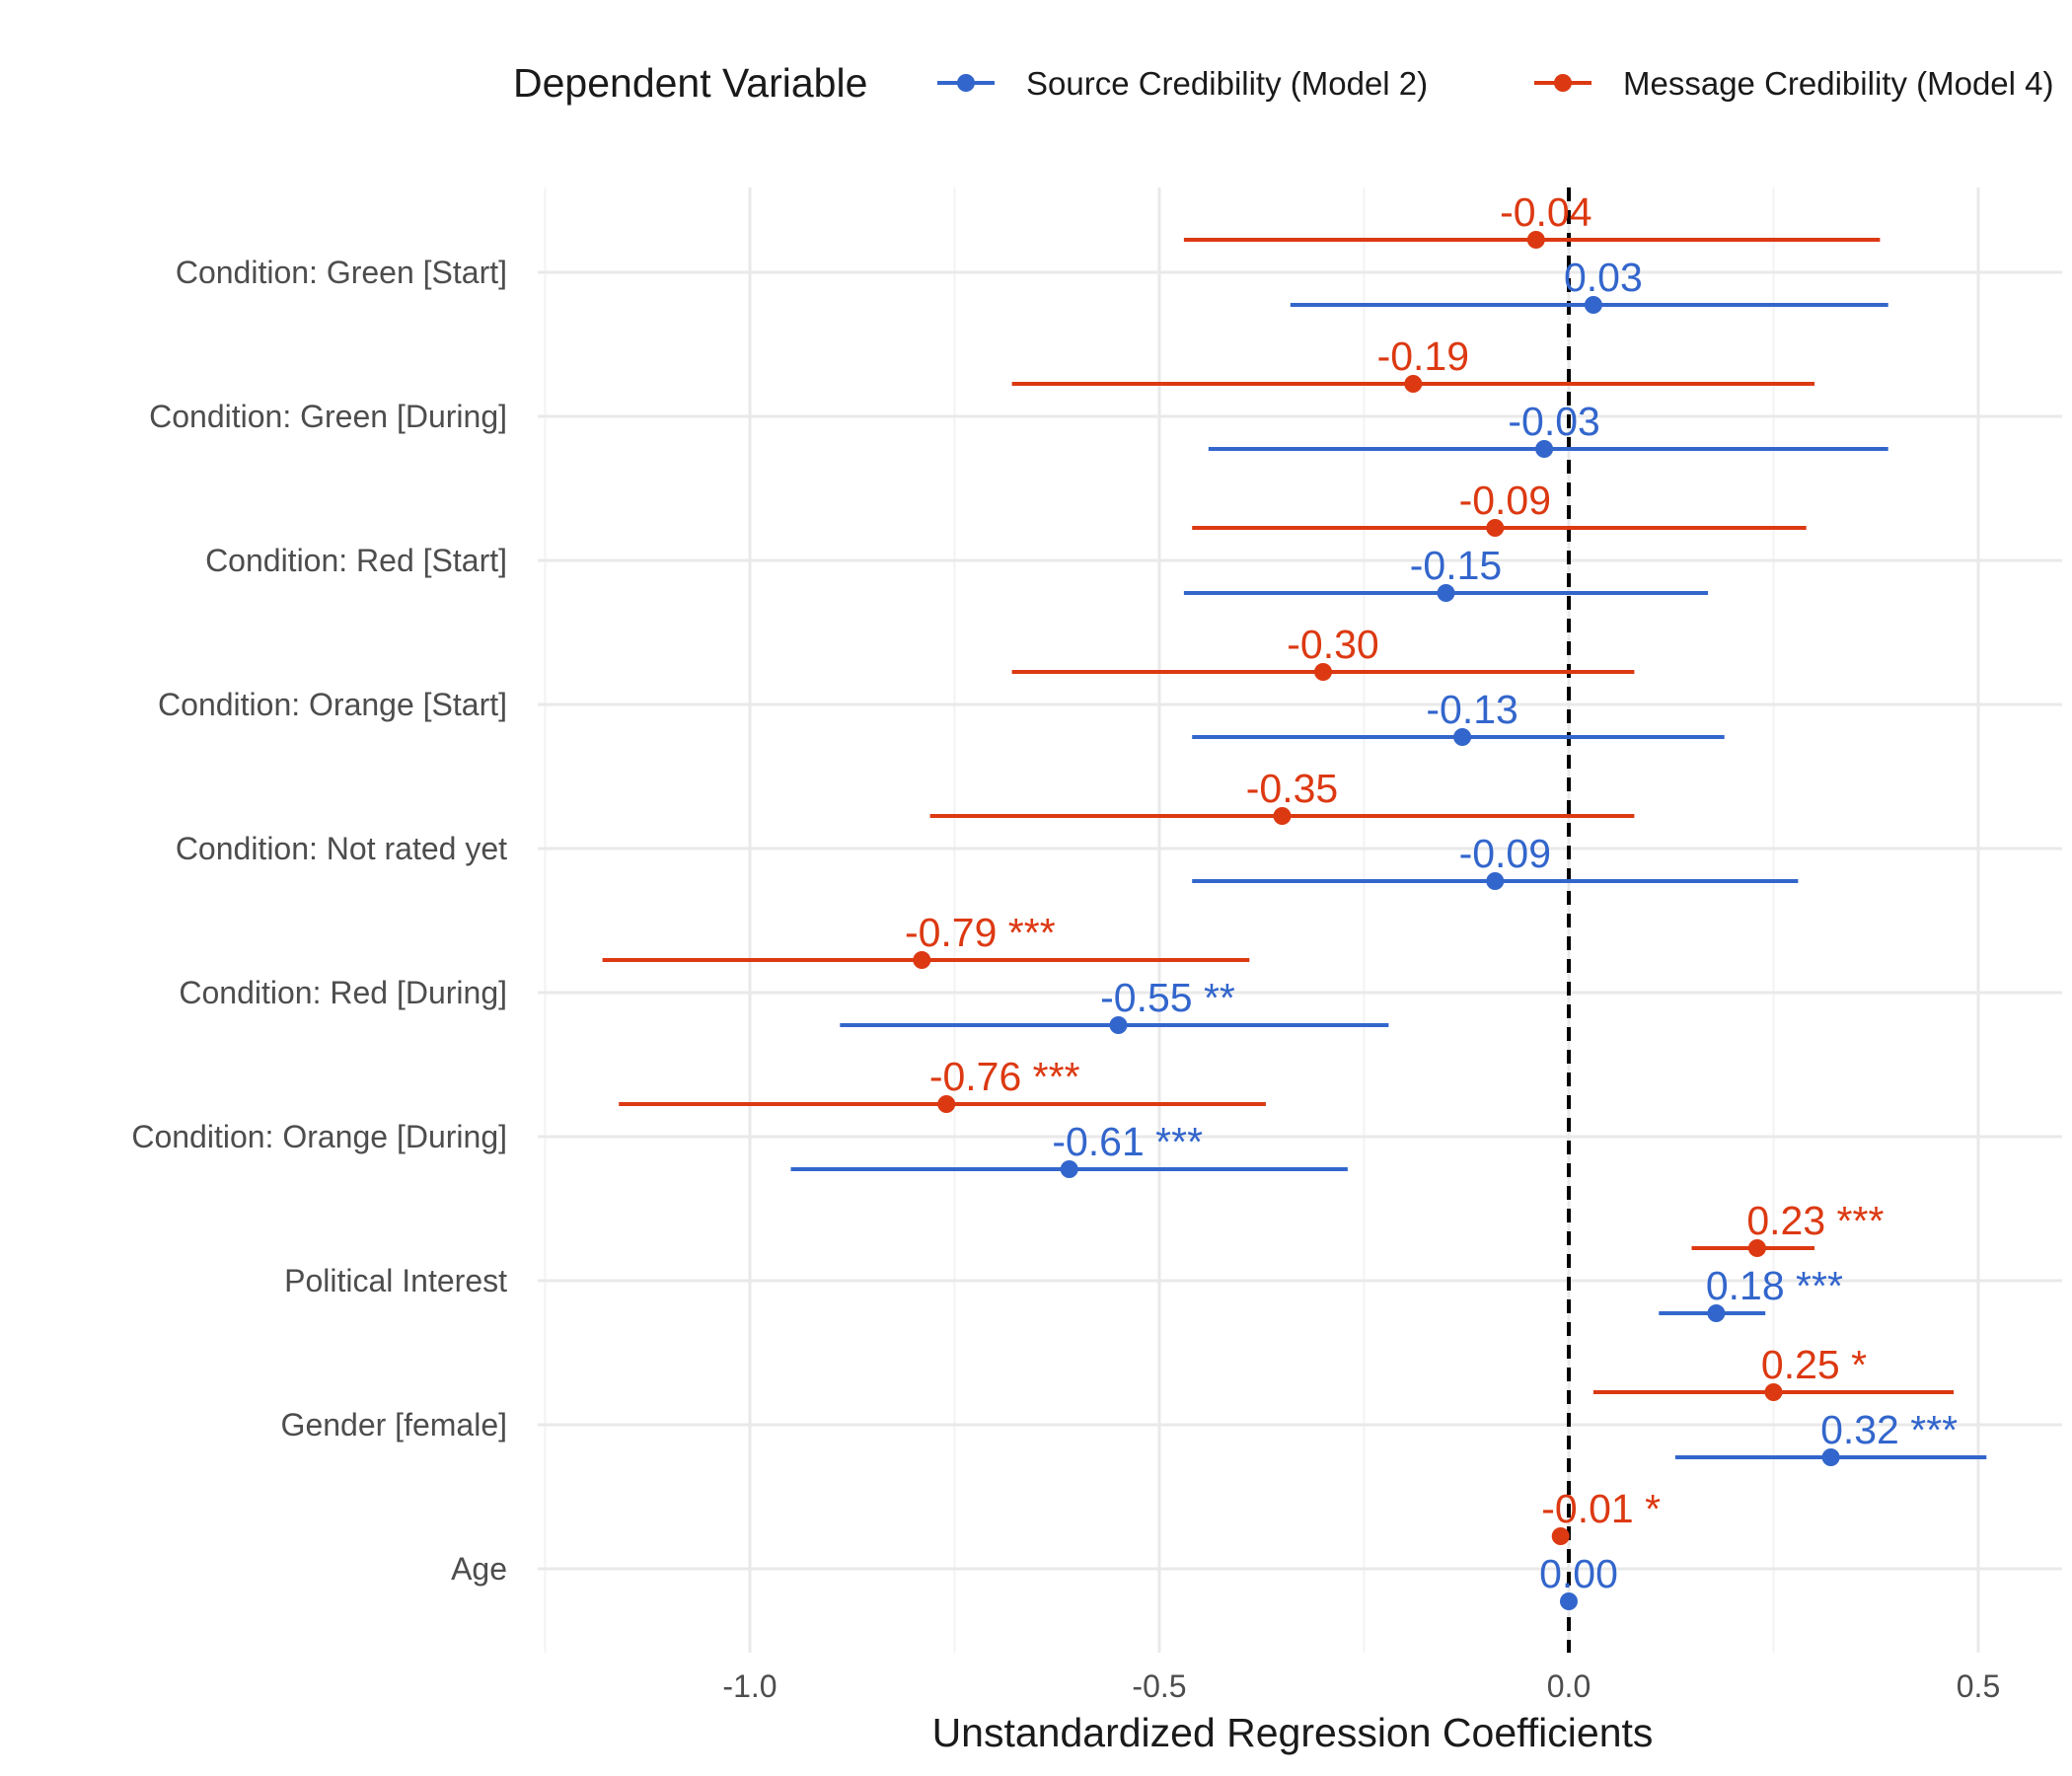 The image size is (2072, 1776). What do you see at coordinates (343, 992) in the screenshot?
I see `y-tick-label: Condition: Red [During]` at bounding box center [343, 992].